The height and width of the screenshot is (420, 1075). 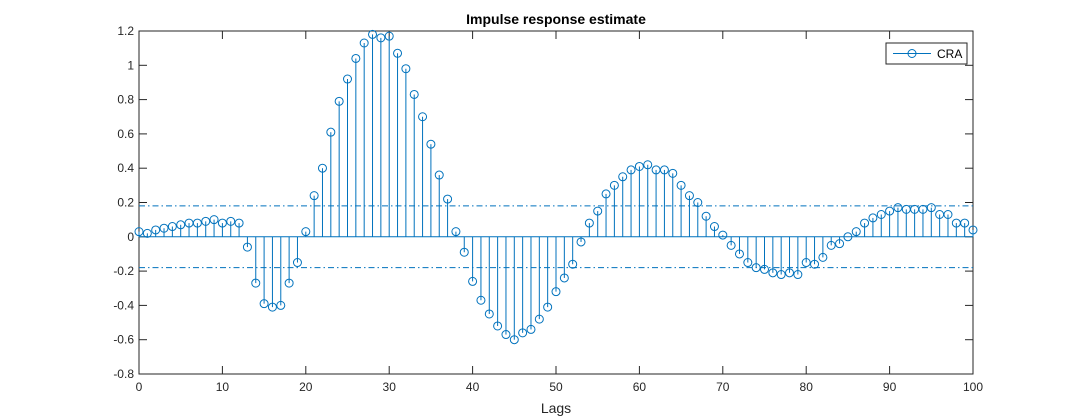 What do you see at coordinates (390, 387) in the screenshot?
I see `x-tick-label: 30` at bounding box center [390, 387].